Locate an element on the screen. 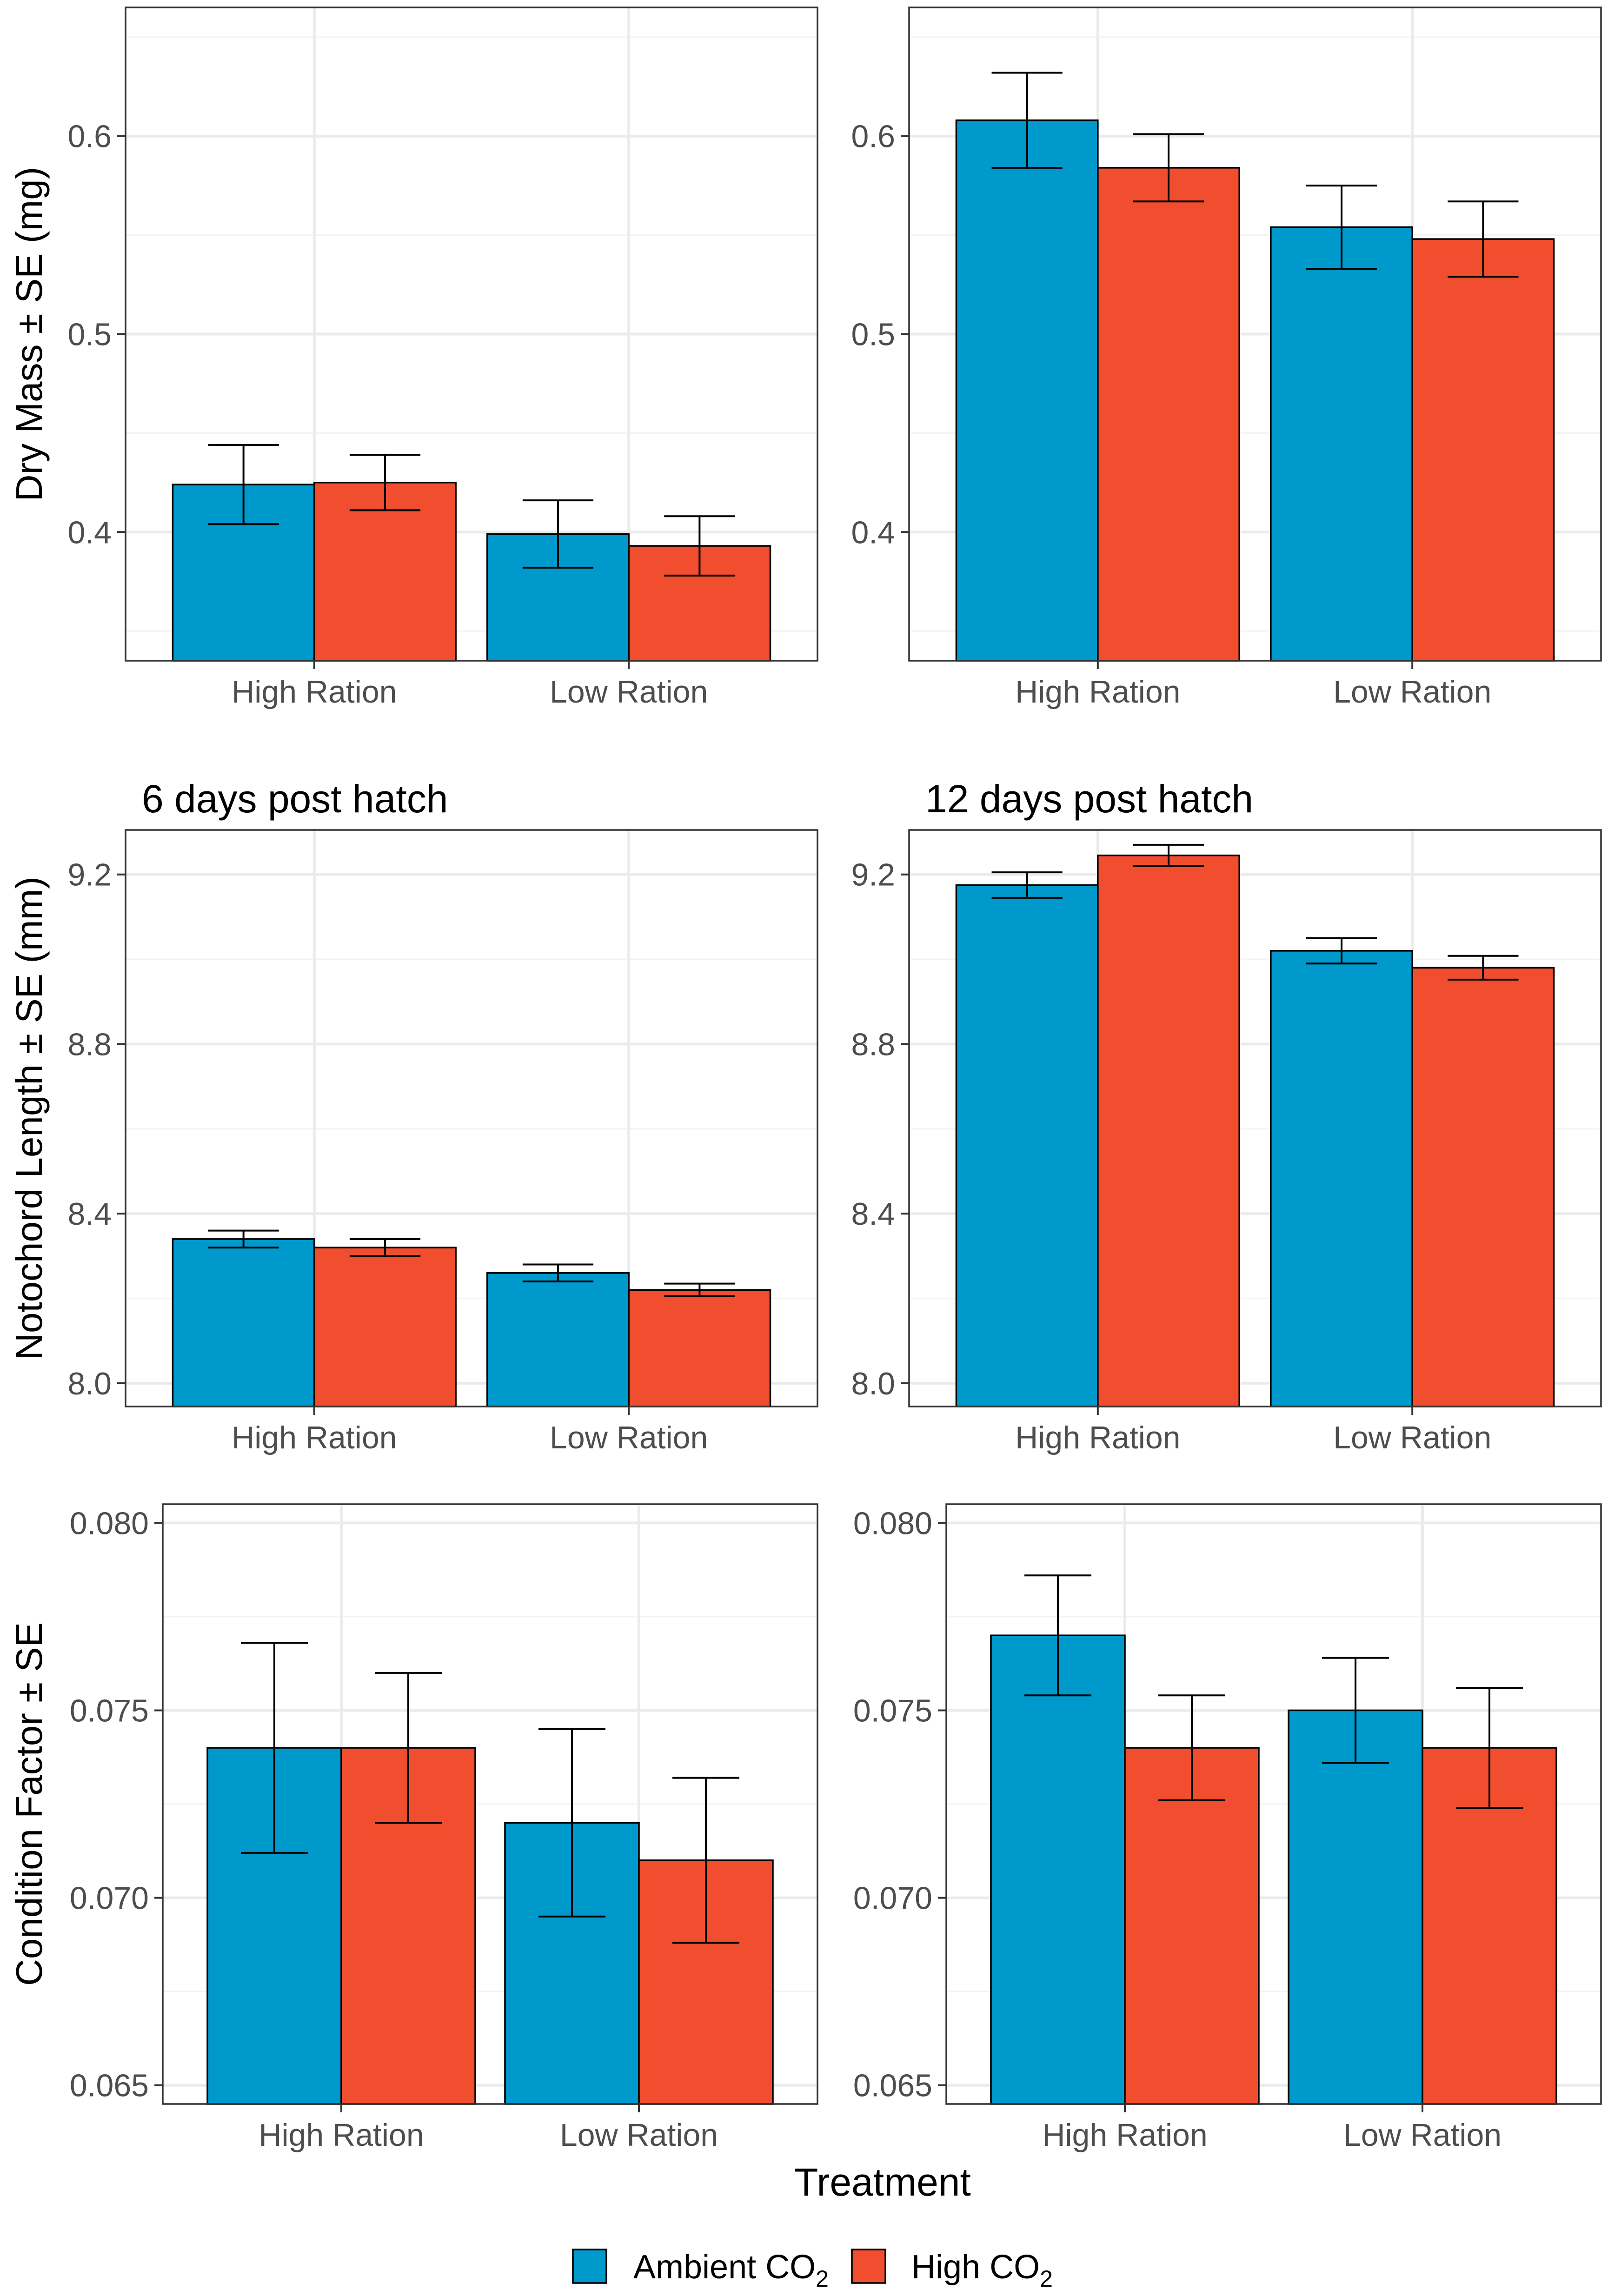 The height and width of the screenshot is (2296, 1608). y-axis-label: Notochord Length ± SE (mm) is located at coordinates (29, 1118).